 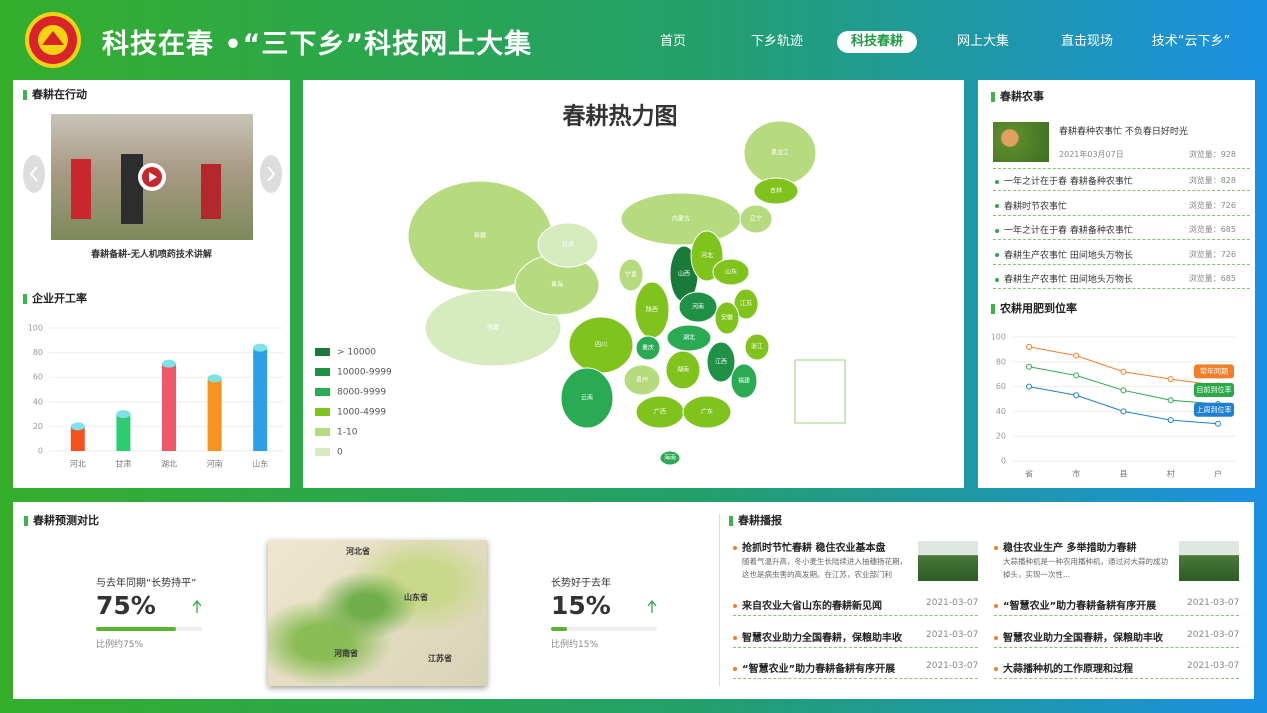 I want to click on forecast-value: 75%, so click(x=126, y=605).